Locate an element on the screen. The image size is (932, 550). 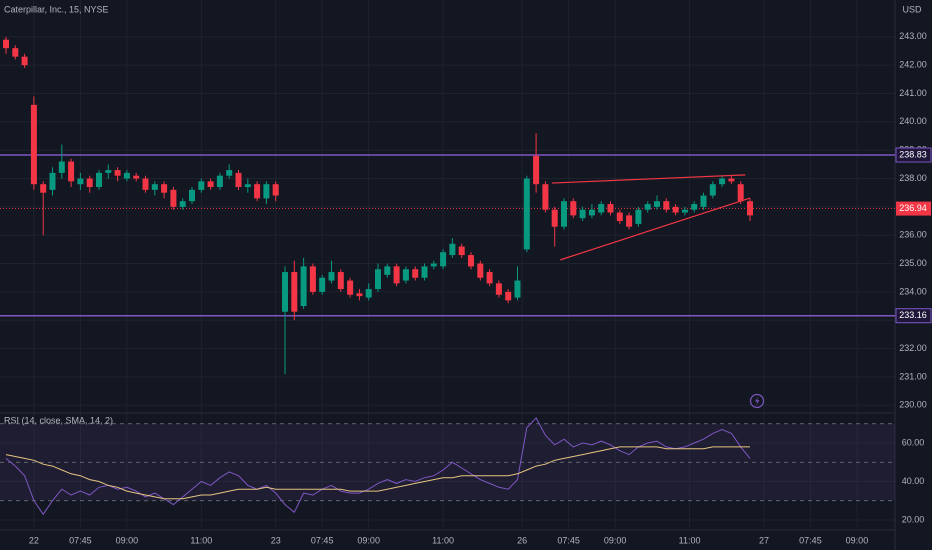
last-price-label: 236.94 is located at coordinates (913, 208).